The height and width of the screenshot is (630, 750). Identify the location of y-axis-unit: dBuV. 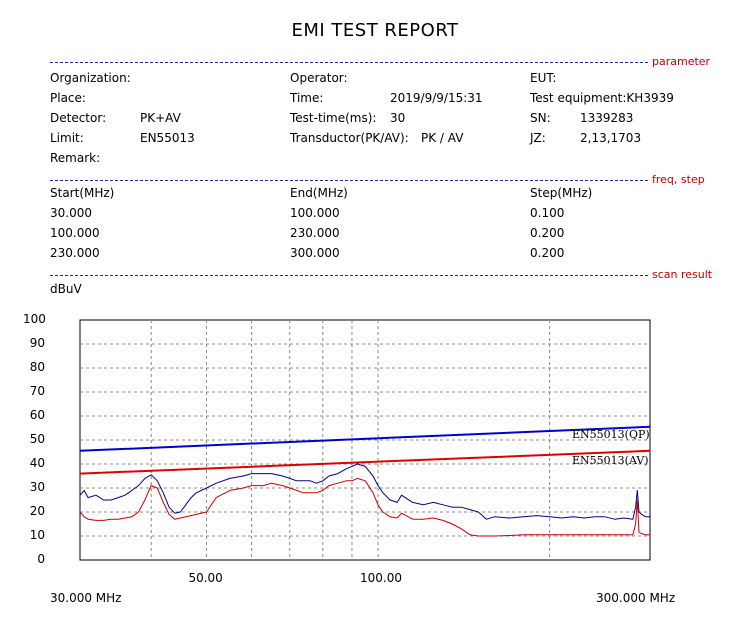
(66, 289).